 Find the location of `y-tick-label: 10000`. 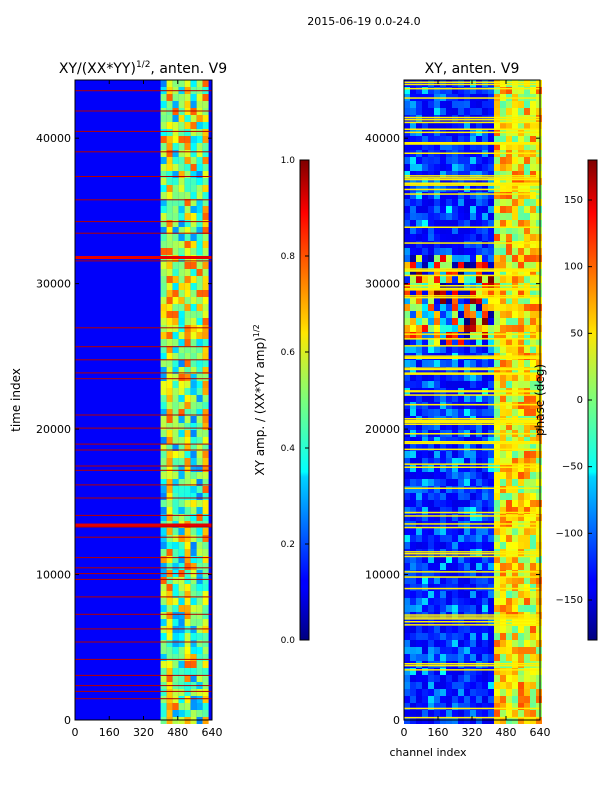

y-tick-label: 10000 is located at coordinates (53, 575).